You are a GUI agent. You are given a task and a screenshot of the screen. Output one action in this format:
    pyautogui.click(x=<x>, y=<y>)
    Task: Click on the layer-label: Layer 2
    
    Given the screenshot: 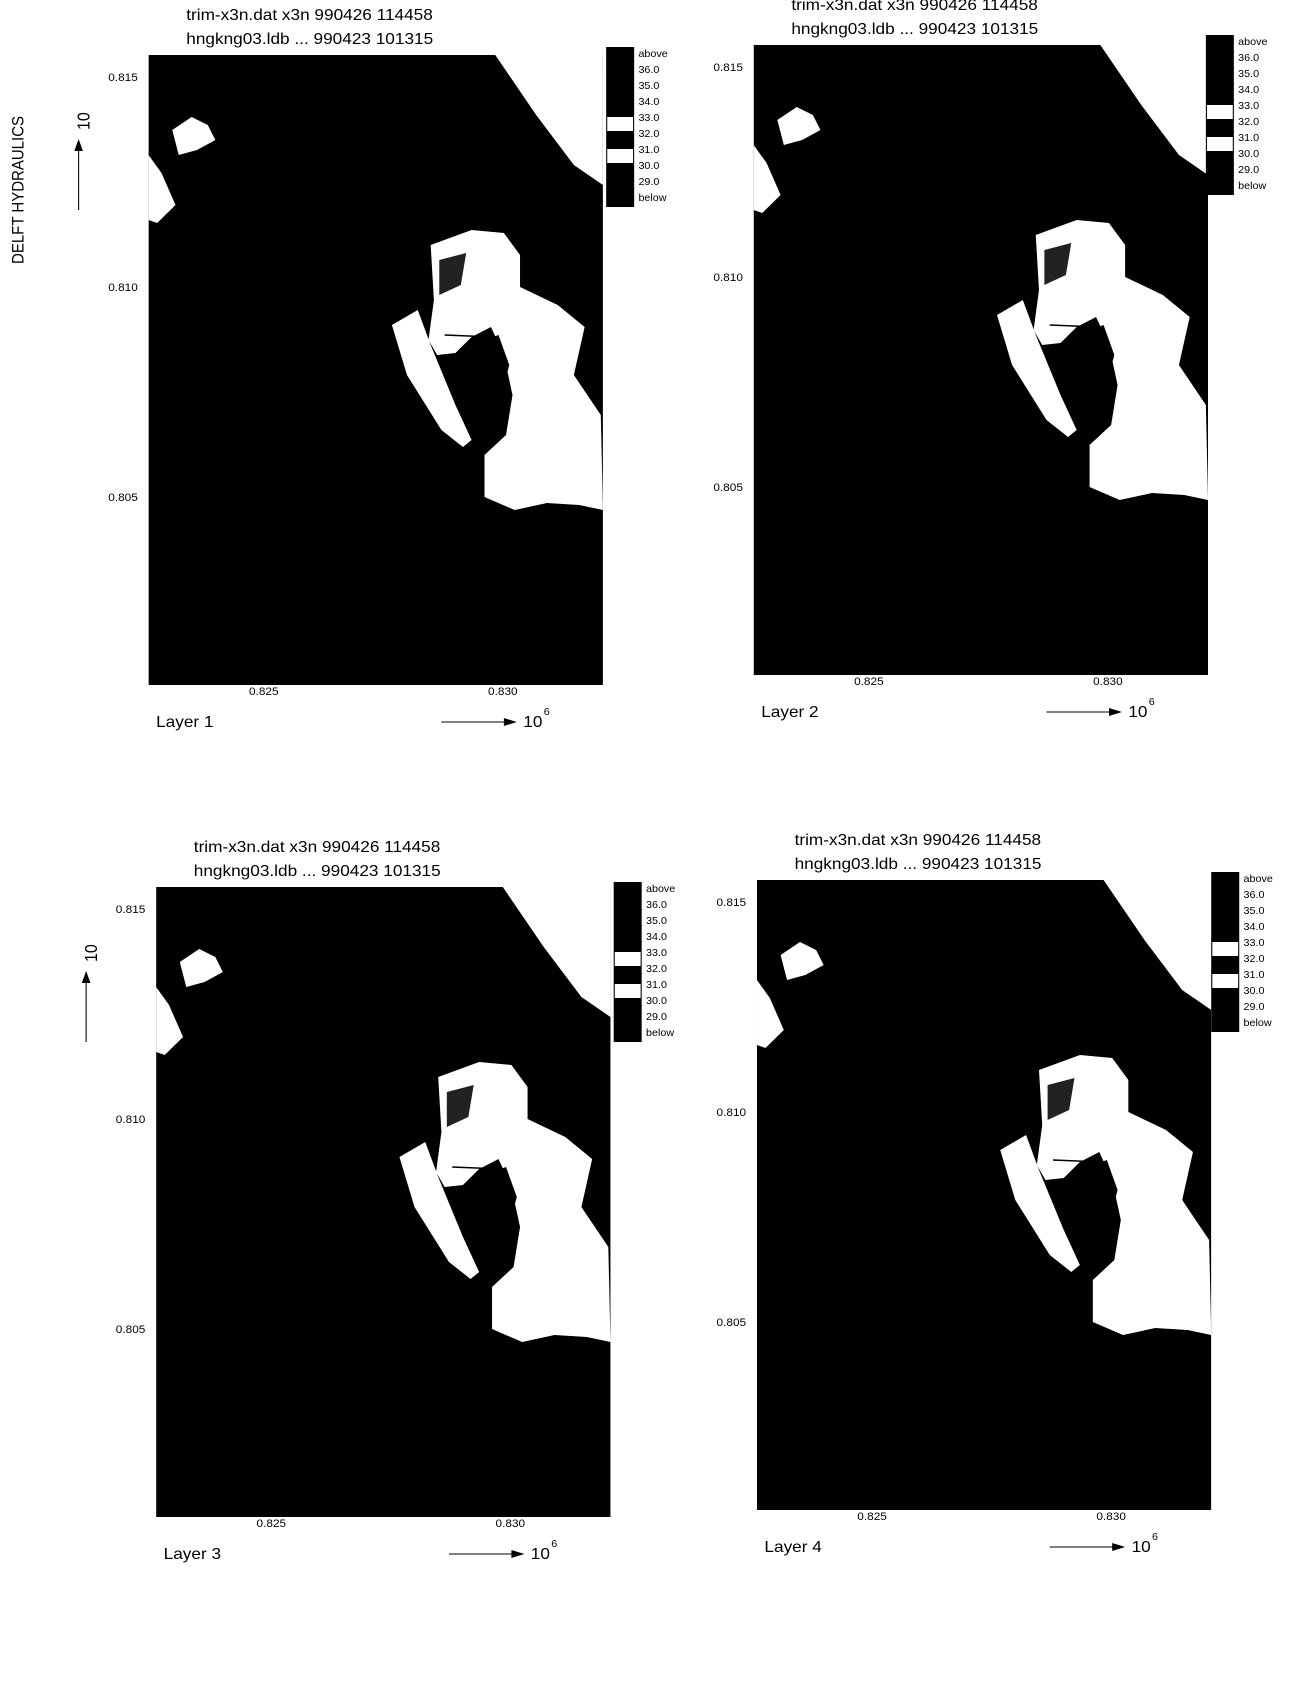 What is the action you would take?
    pyautogui.click(x=789, y=712)
    